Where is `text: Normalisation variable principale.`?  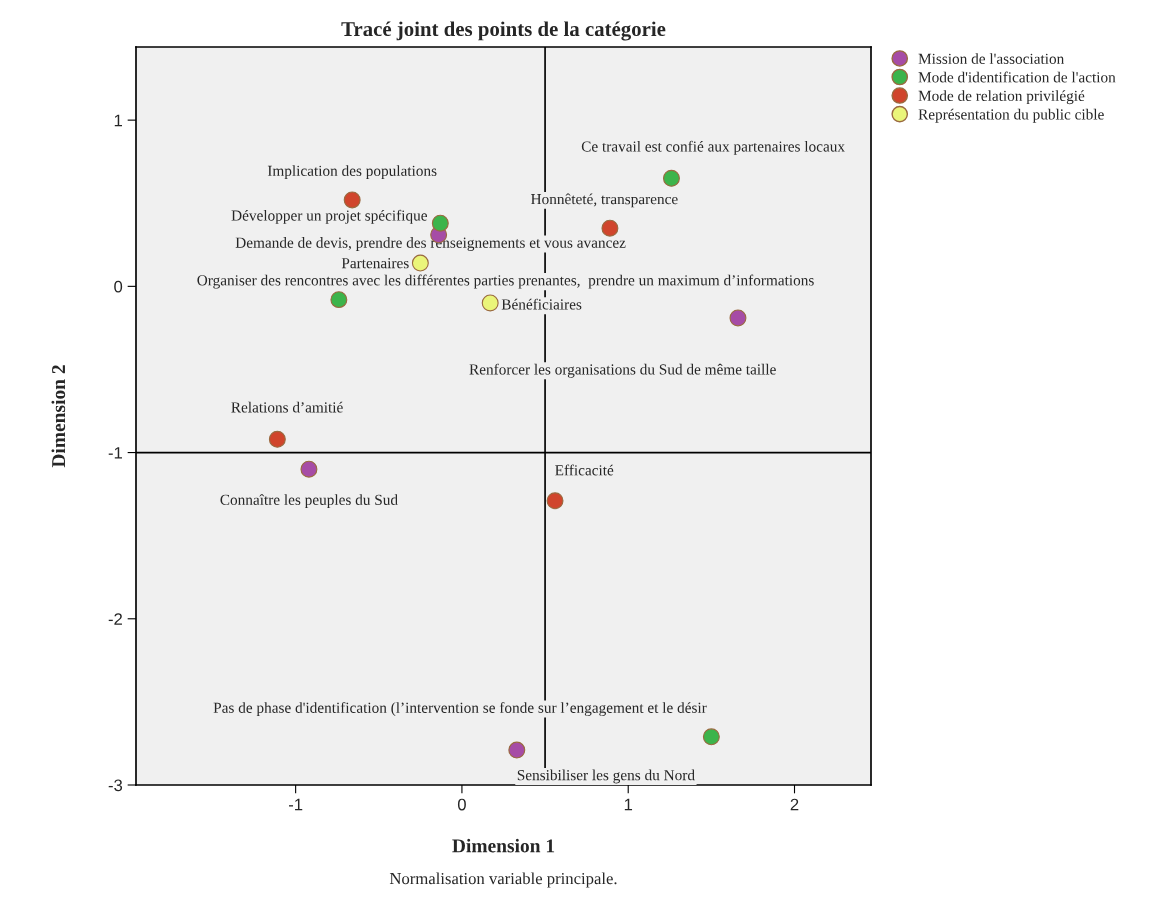
text: Normalisation variable principale. is located at coordinates (503, 880).